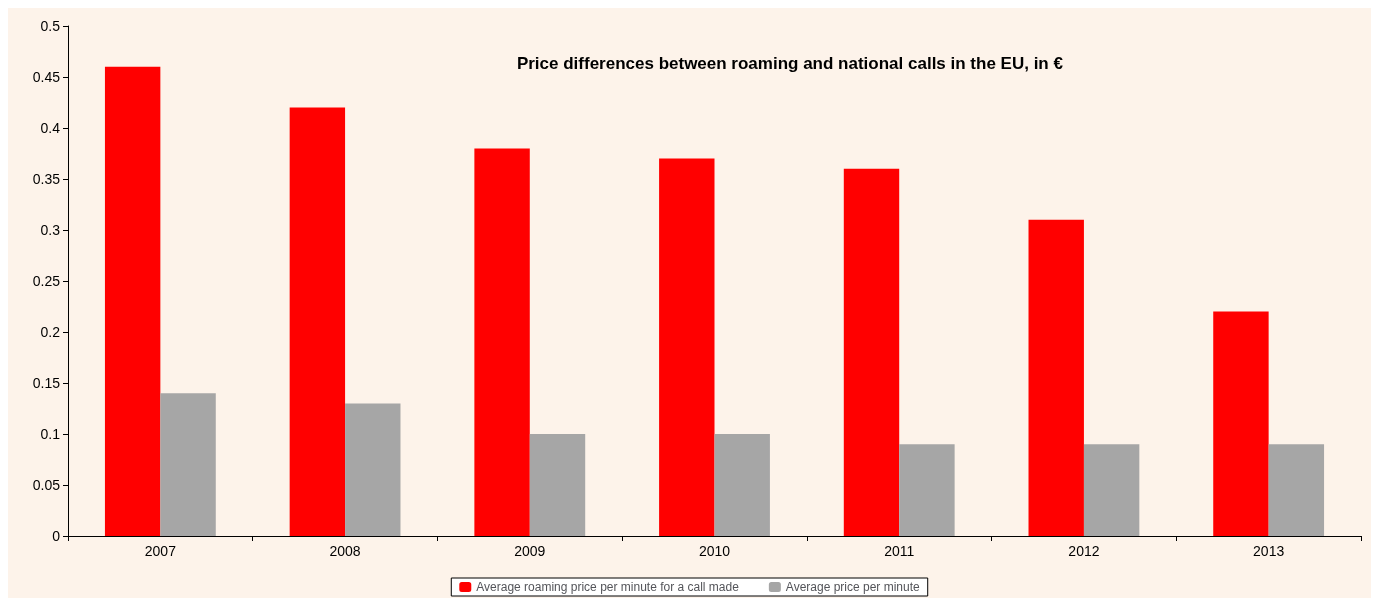  I want to click on y-tick-label: 0.1, so click(50, 434).